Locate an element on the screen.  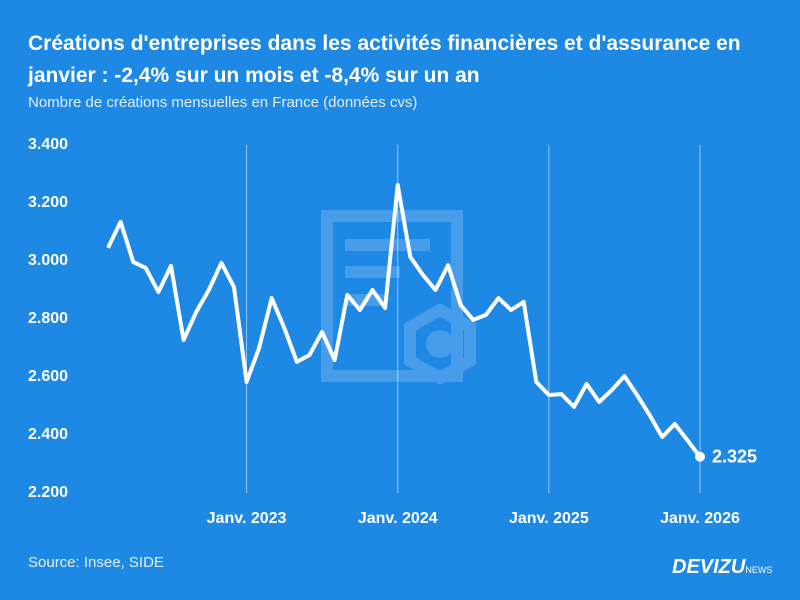
brand-name: DEVIZU is located at coordinates (709, 567).